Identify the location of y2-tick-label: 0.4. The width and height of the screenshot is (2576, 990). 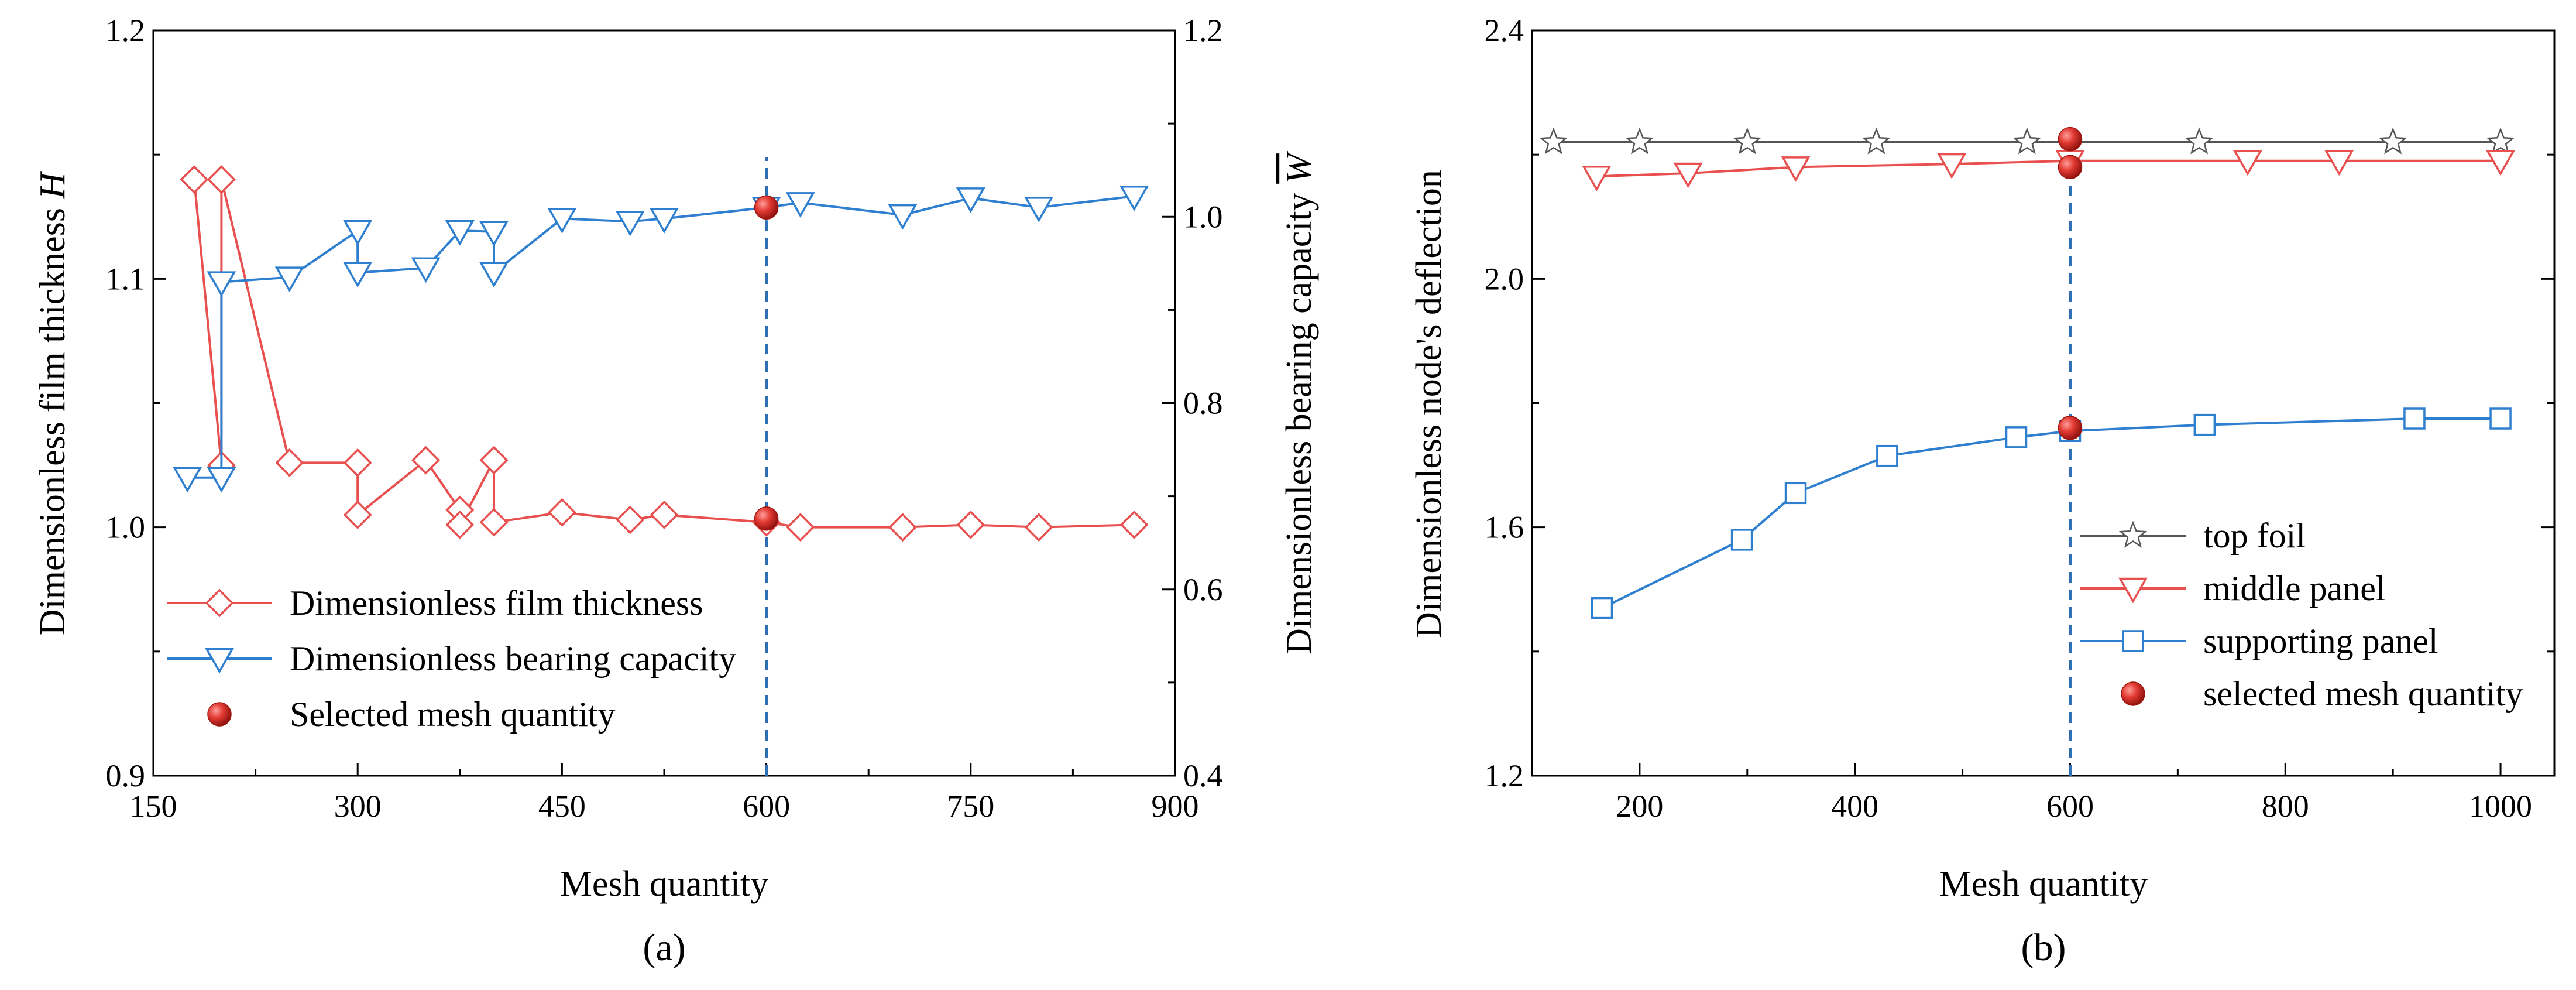
(1203, 775).